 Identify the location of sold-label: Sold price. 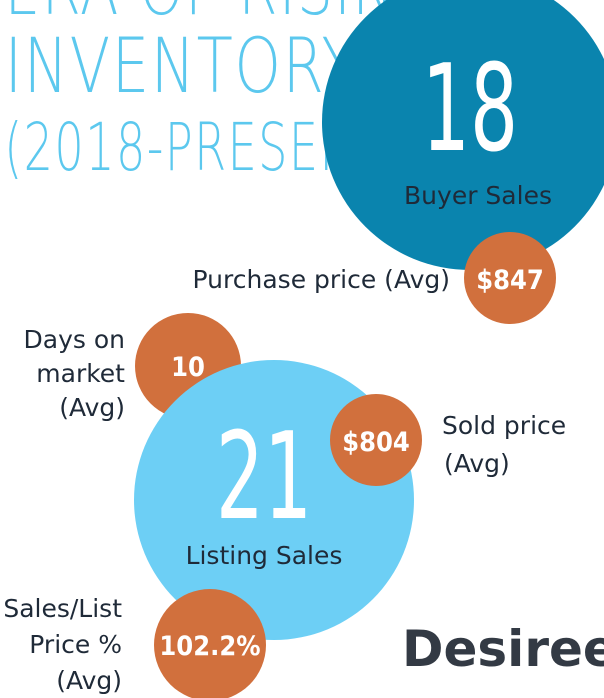
(504, 425).